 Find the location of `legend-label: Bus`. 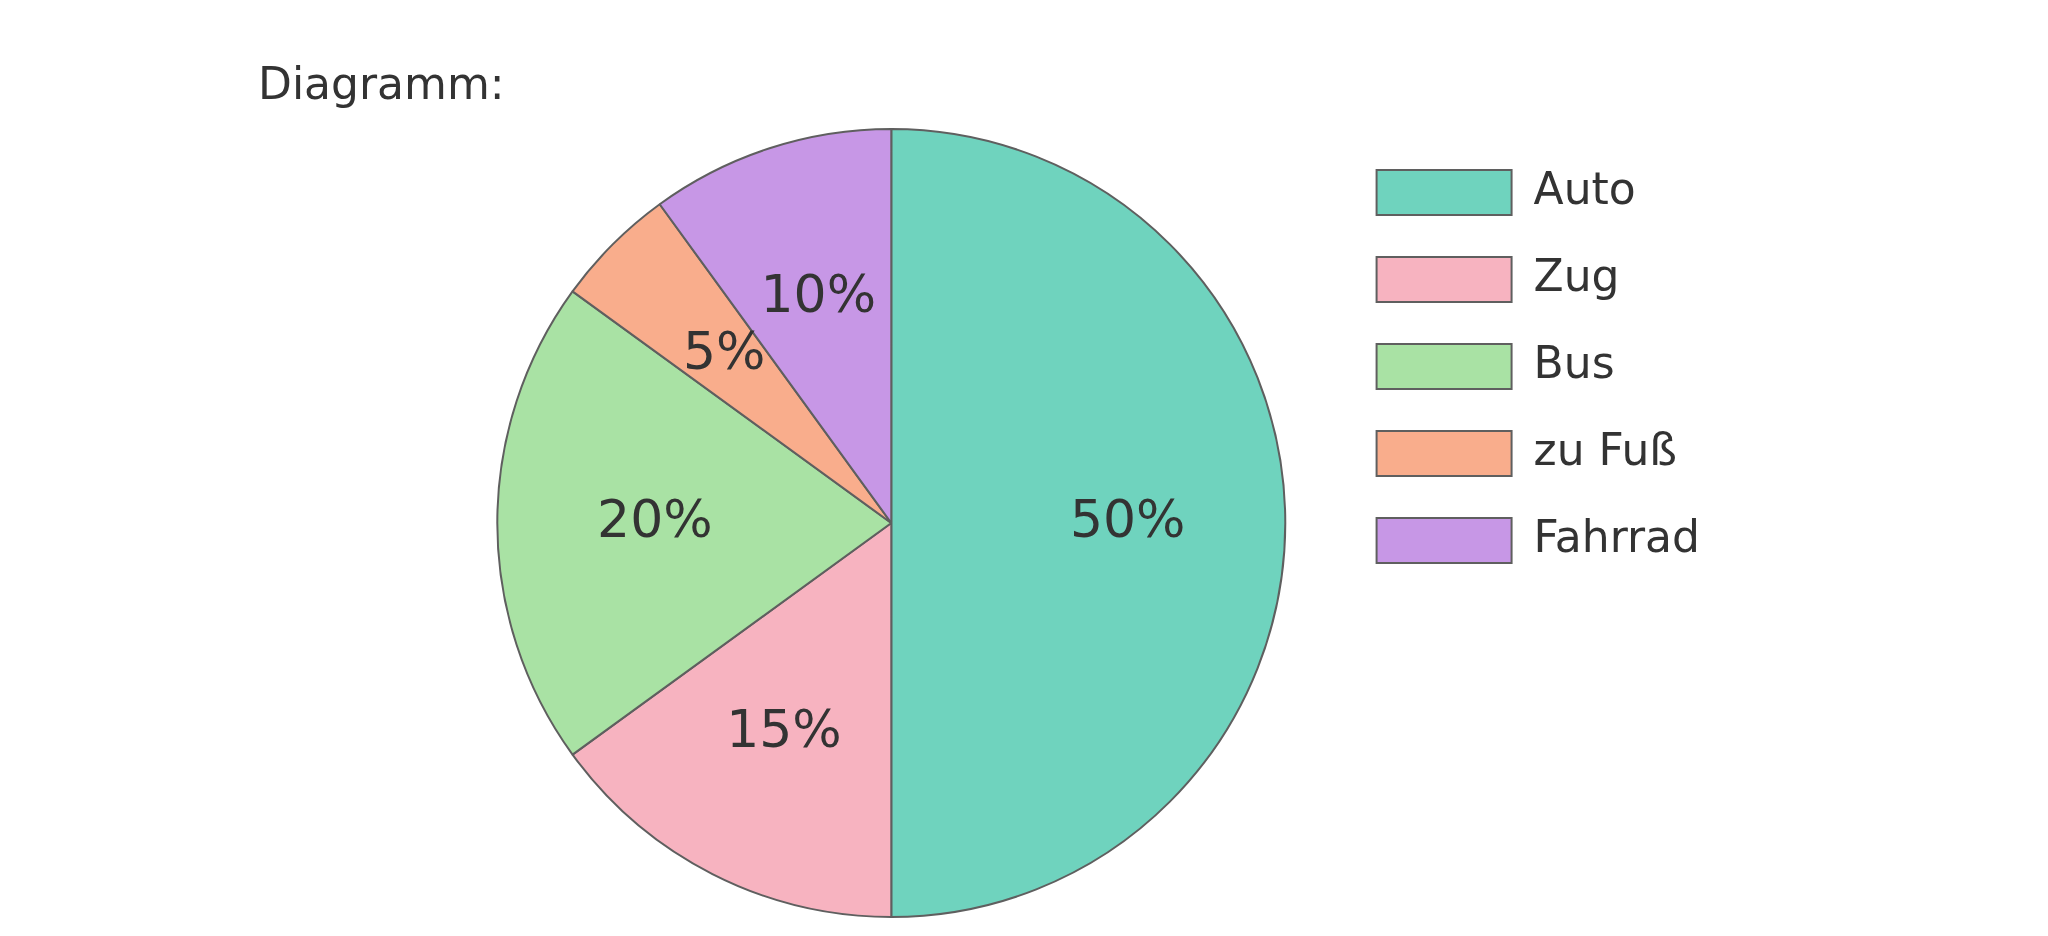

legend-label: Bus is located at coordinates (1574, 362).